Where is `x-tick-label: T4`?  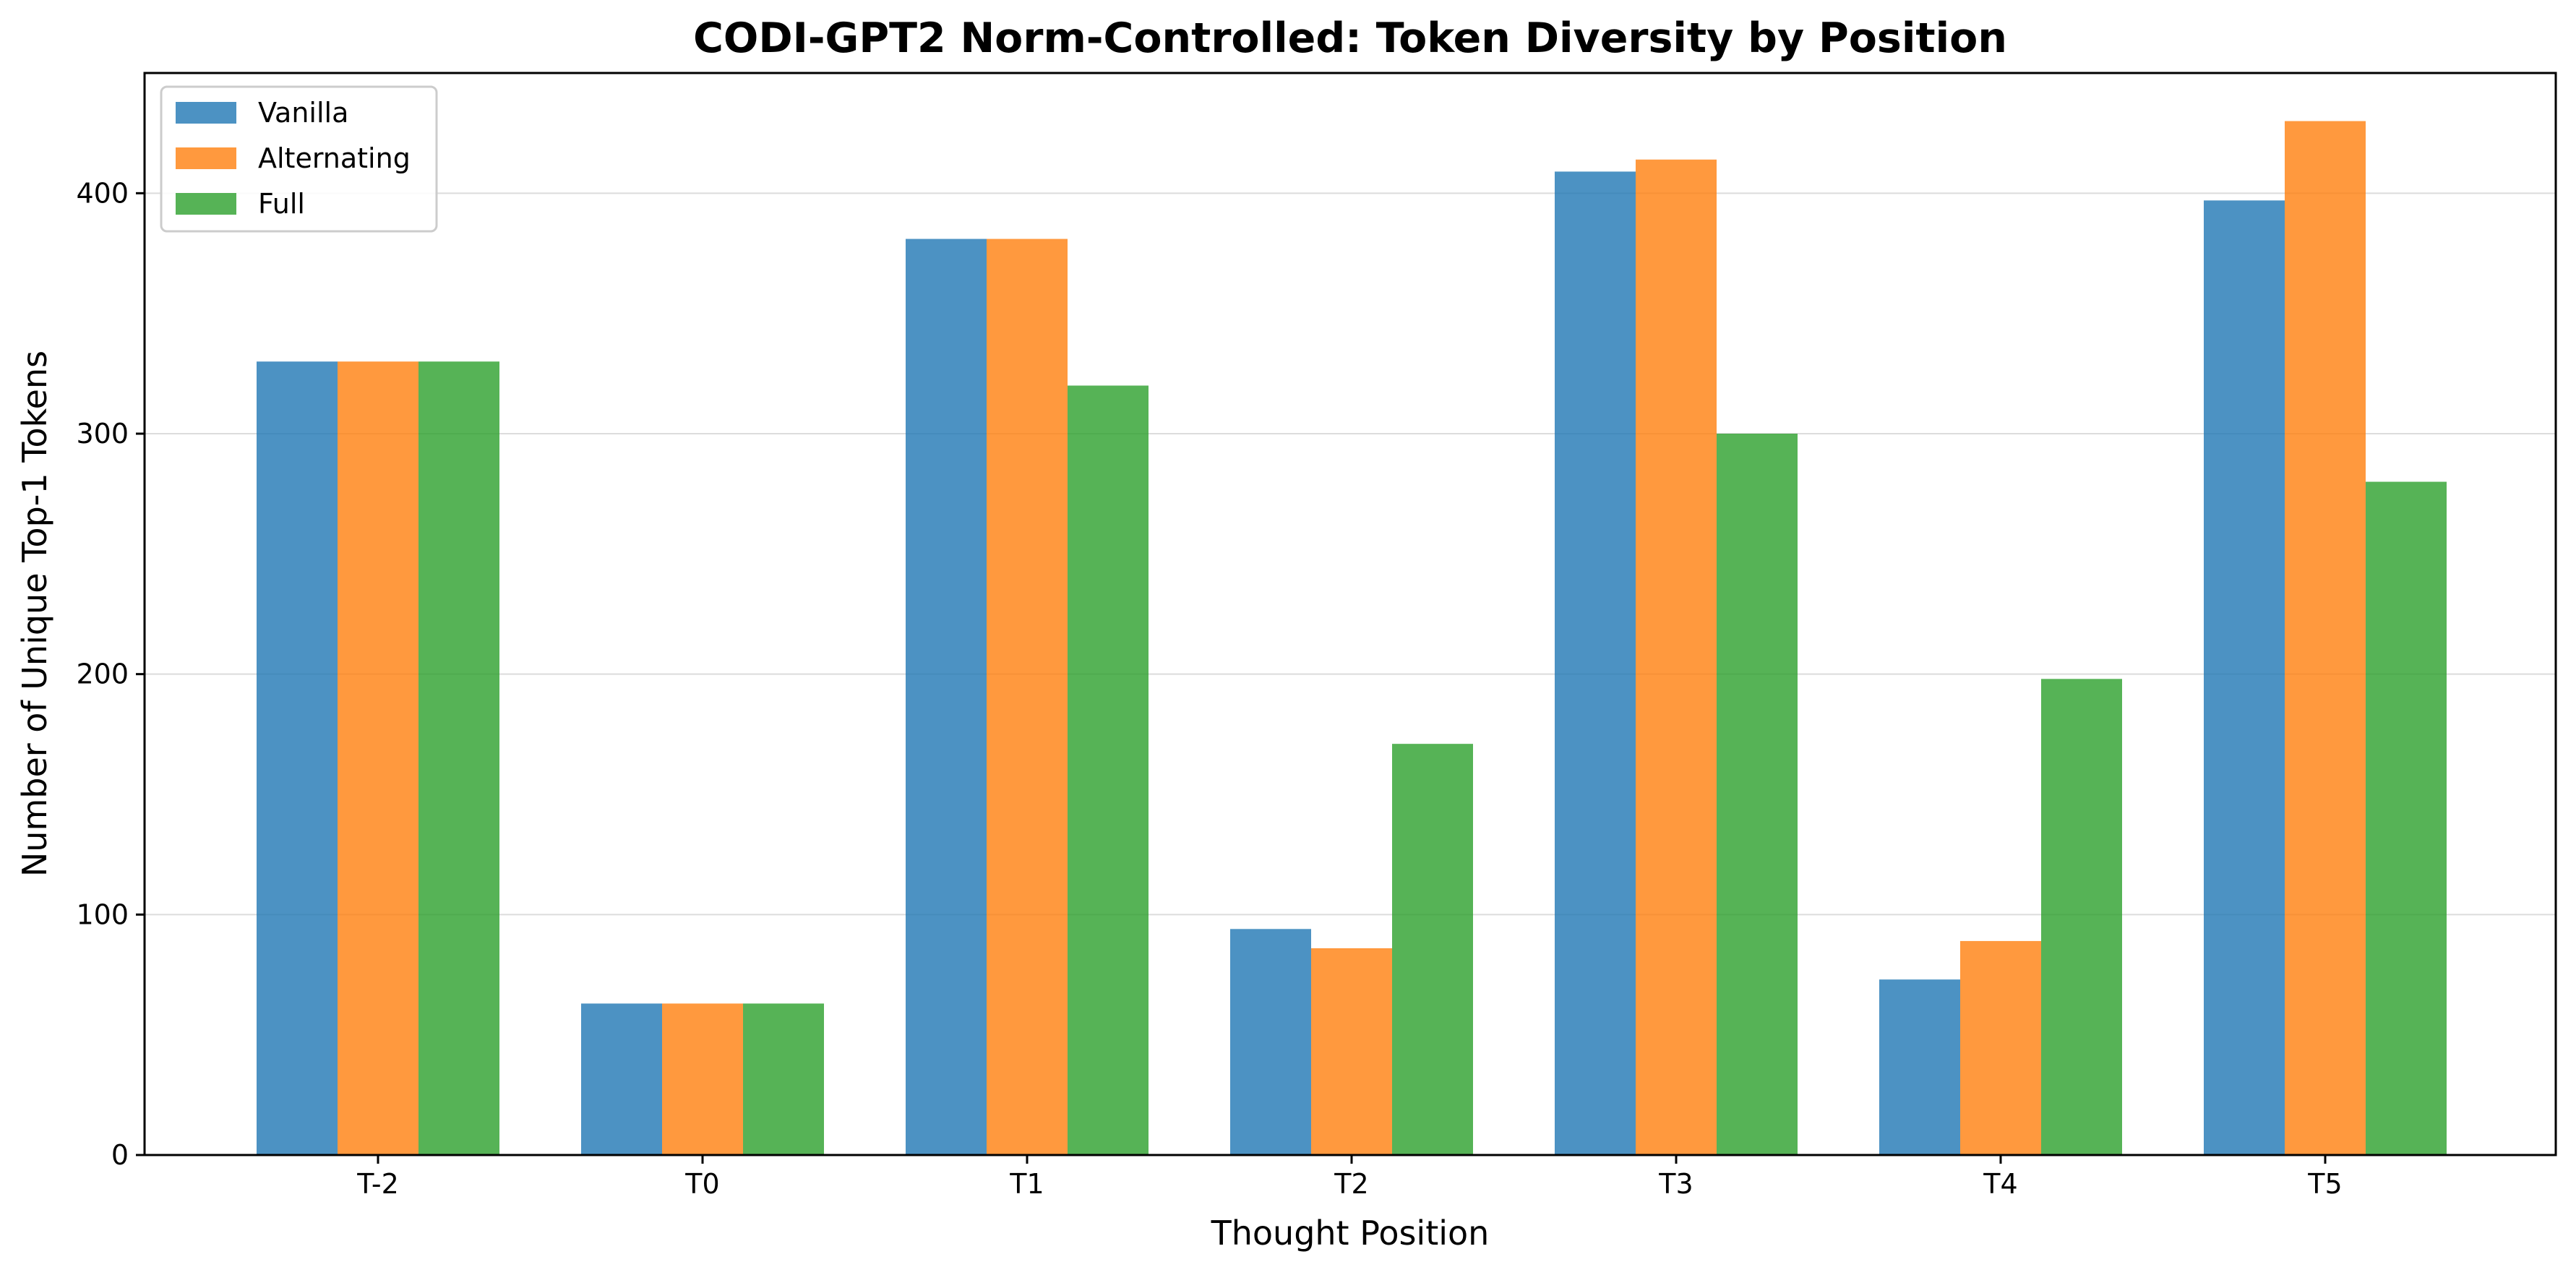
x-tick-label: T4 is located at coordinates (2000, 1184).